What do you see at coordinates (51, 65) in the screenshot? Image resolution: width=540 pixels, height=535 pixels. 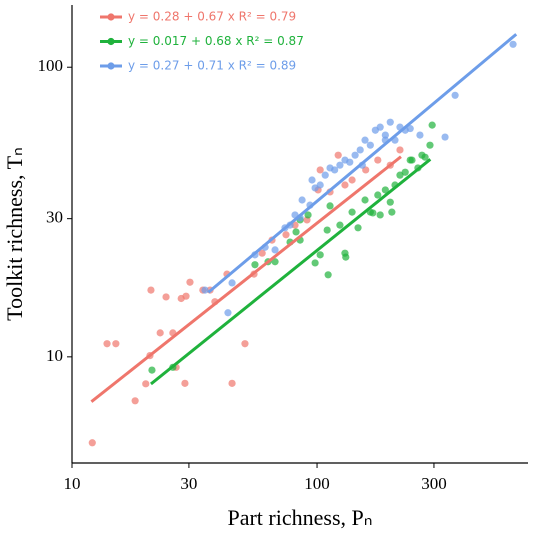 I see `y-tick-label: 100` at bounding box center [51, 65].